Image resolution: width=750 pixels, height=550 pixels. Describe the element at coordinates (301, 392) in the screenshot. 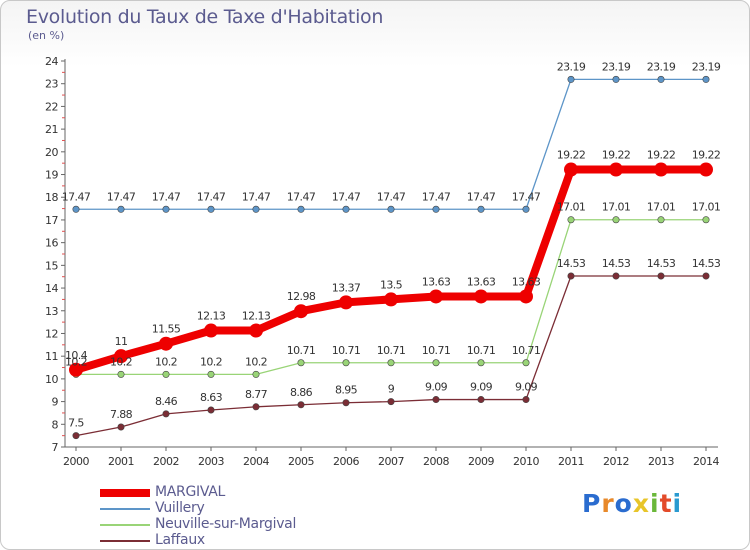

I see `data-label: 8.86` at that location.